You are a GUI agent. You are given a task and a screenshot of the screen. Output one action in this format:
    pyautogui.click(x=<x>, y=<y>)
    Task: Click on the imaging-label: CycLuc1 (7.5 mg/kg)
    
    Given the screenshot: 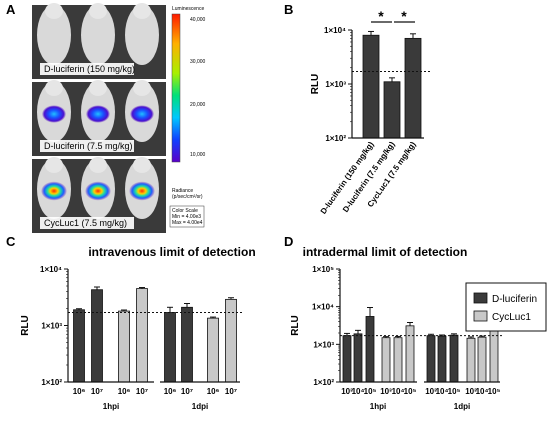 What is the action you would take?
    pyautogui.click(x=85, y=223)
    